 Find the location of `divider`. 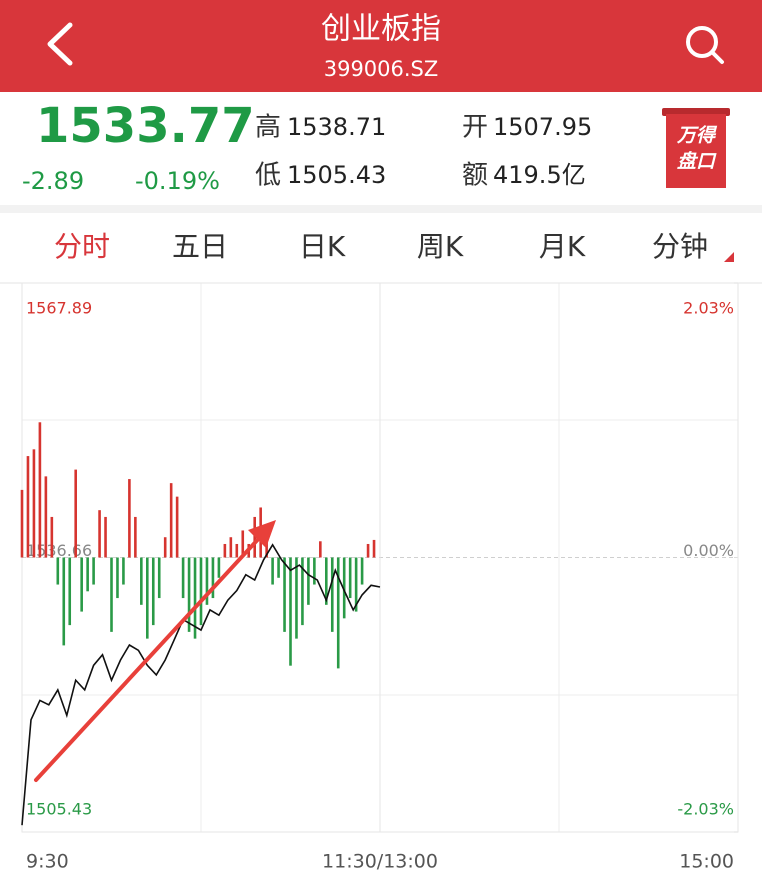

divider is located at coordinates (381, 209).